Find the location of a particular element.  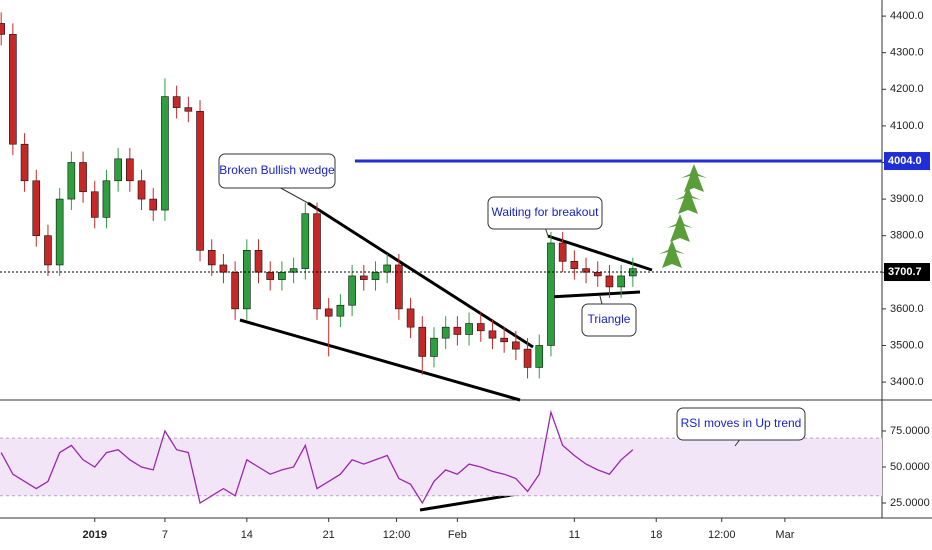

x-tick-label: 14 is located at coordinates (247, 535).